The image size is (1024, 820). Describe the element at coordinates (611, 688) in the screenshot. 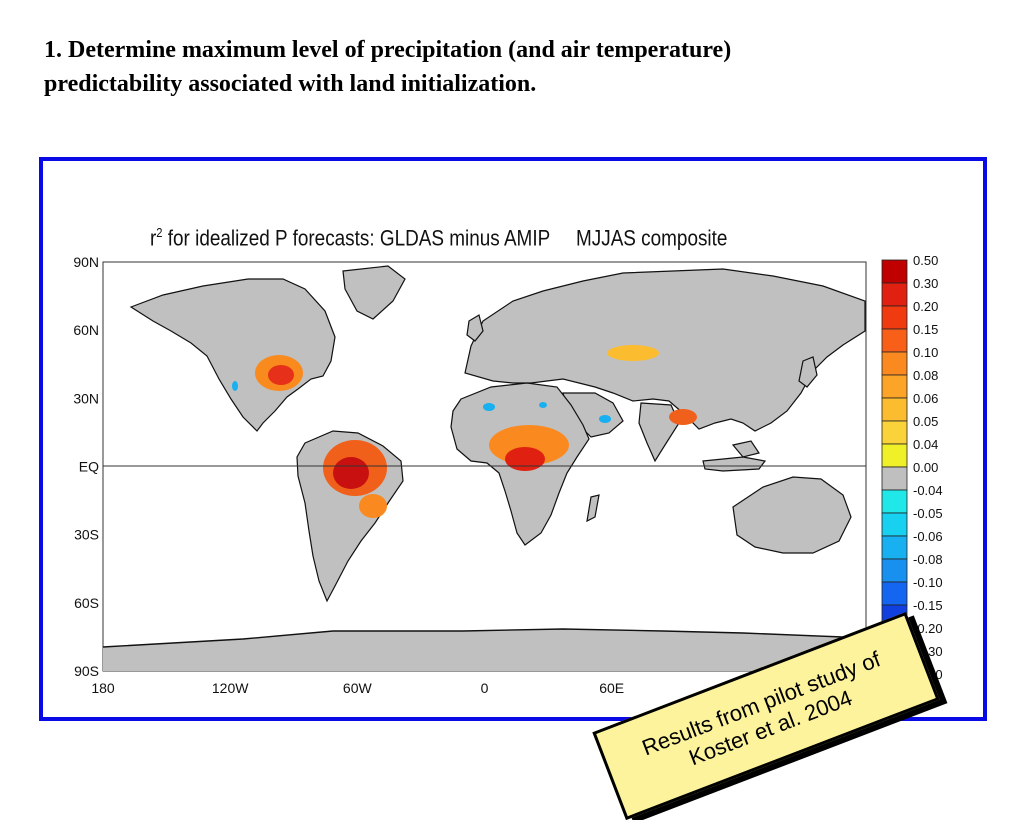

I see `lon-tick-label: 60E` at that location.